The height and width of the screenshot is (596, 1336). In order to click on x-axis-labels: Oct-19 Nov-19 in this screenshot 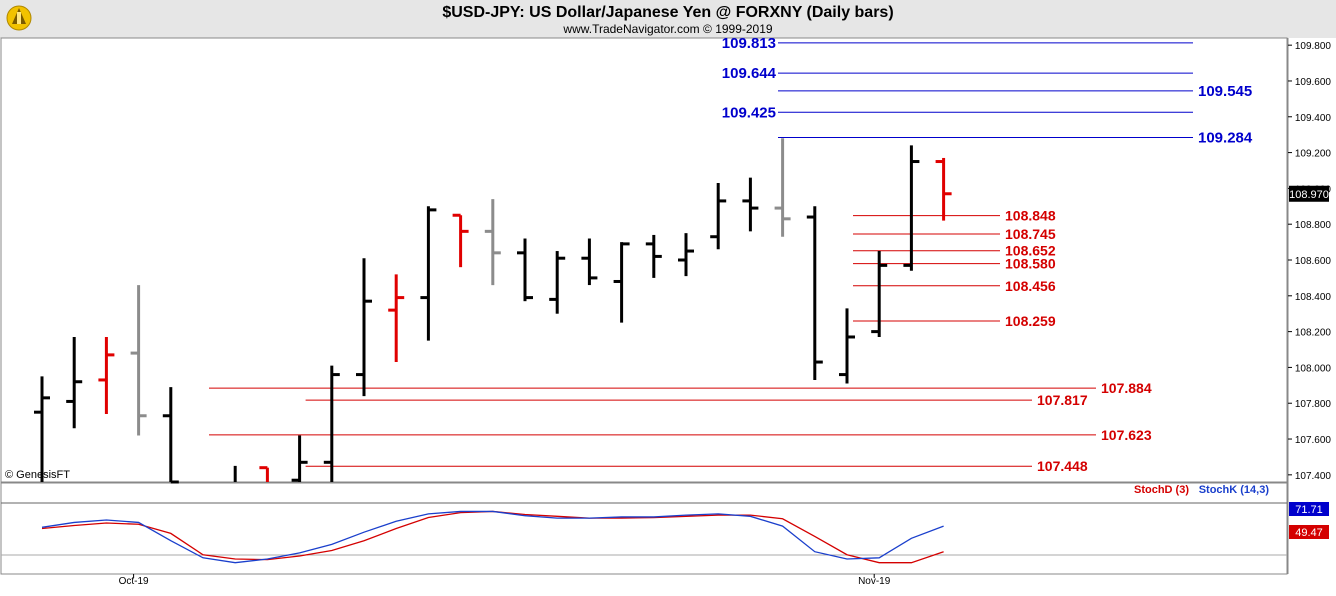, I will do `click(505, 580)`.